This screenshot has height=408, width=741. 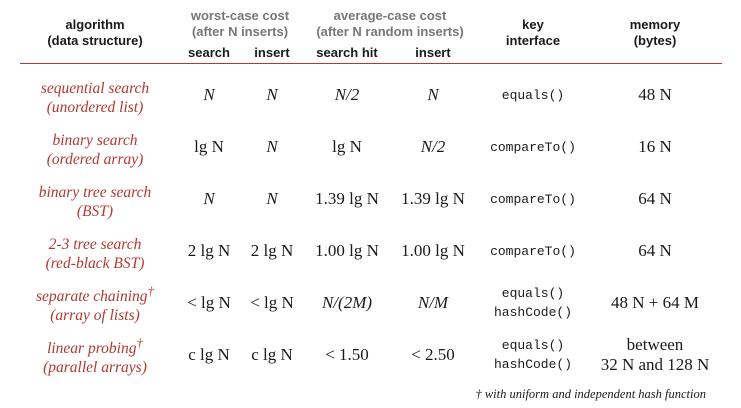 I want to click on avg-search-cell: 1.39 lg N, so click(x=347, y=198).